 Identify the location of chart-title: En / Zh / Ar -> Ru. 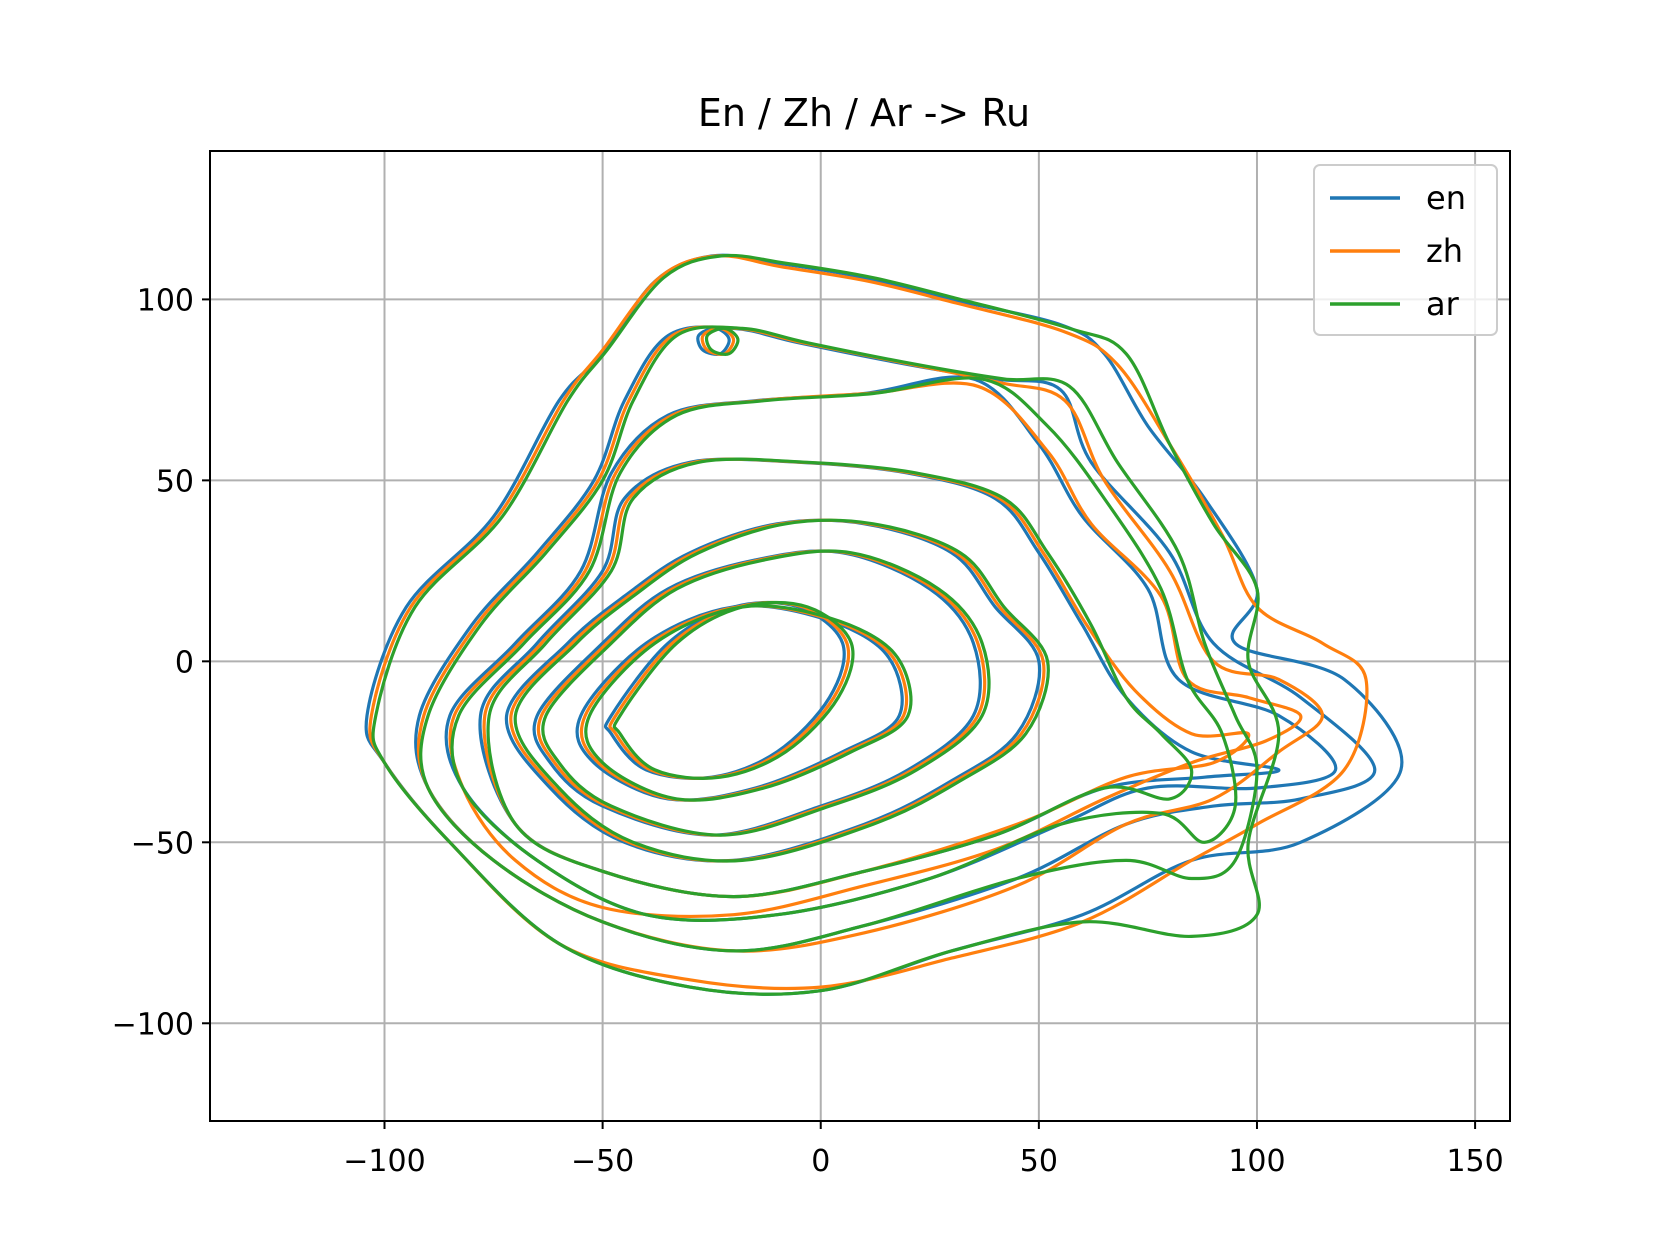
(864, 113).